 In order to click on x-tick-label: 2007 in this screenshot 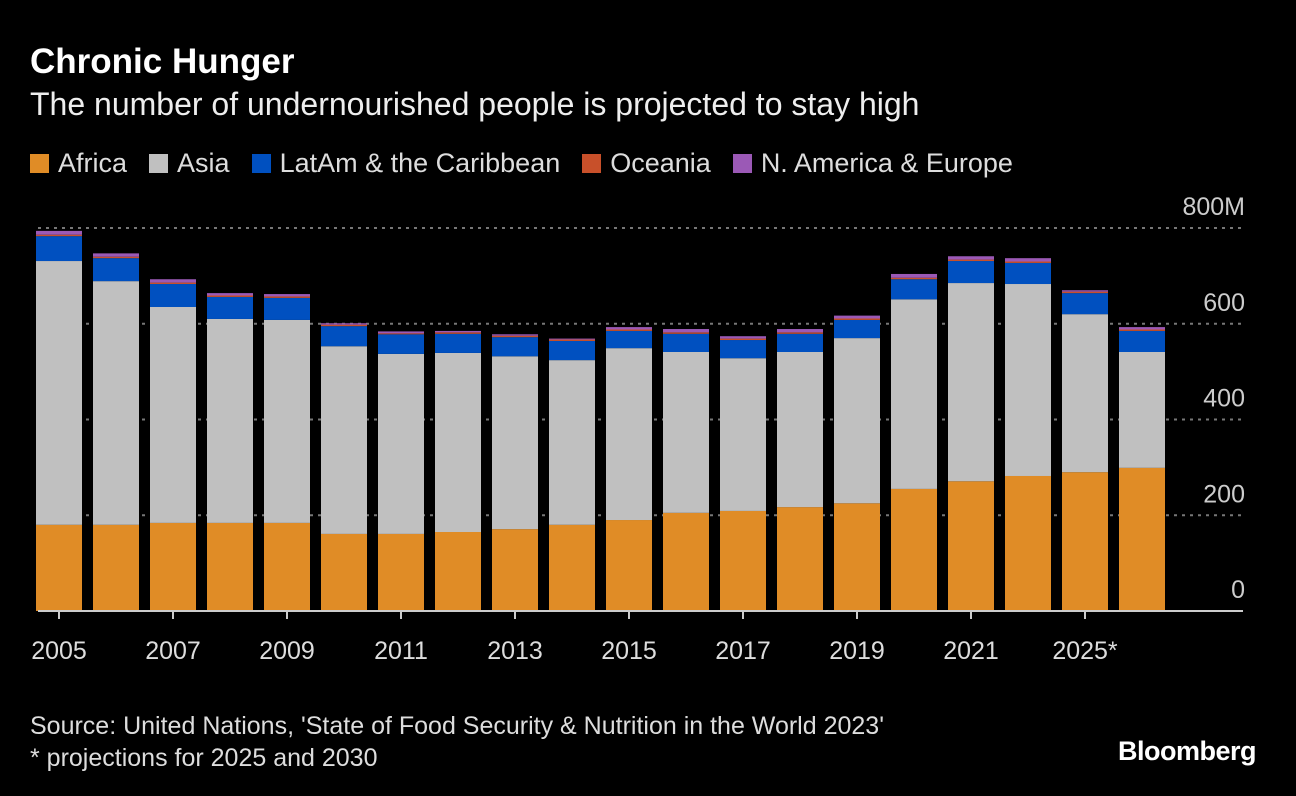, I will do `click(173, 651)`.